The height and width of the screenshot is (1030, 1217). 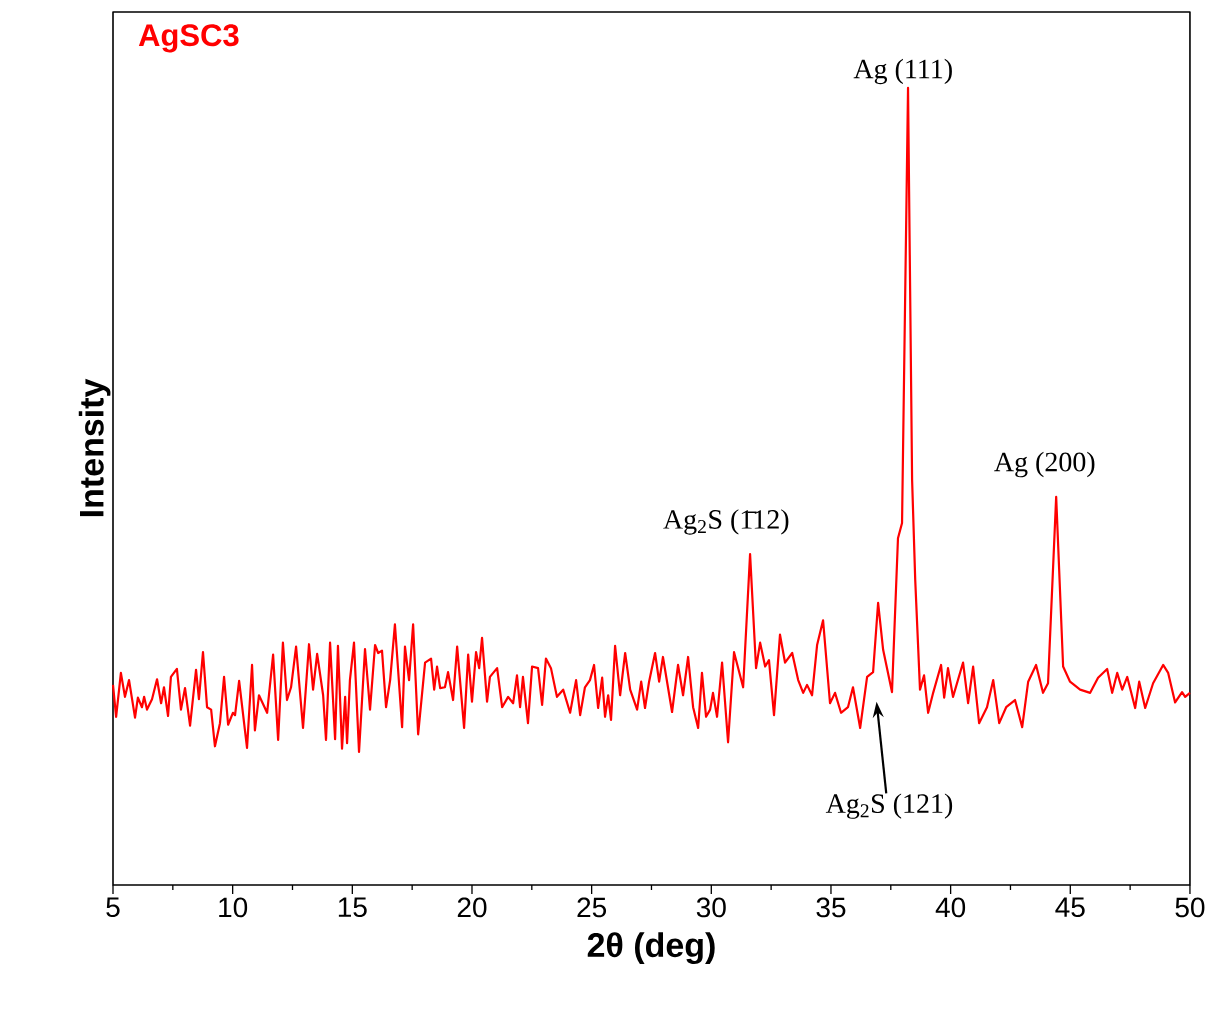 What do you see at coordinates (94, 447) in the screenshot?
I see `y-axis-title: Intensity` at bounding box center [94, 447].